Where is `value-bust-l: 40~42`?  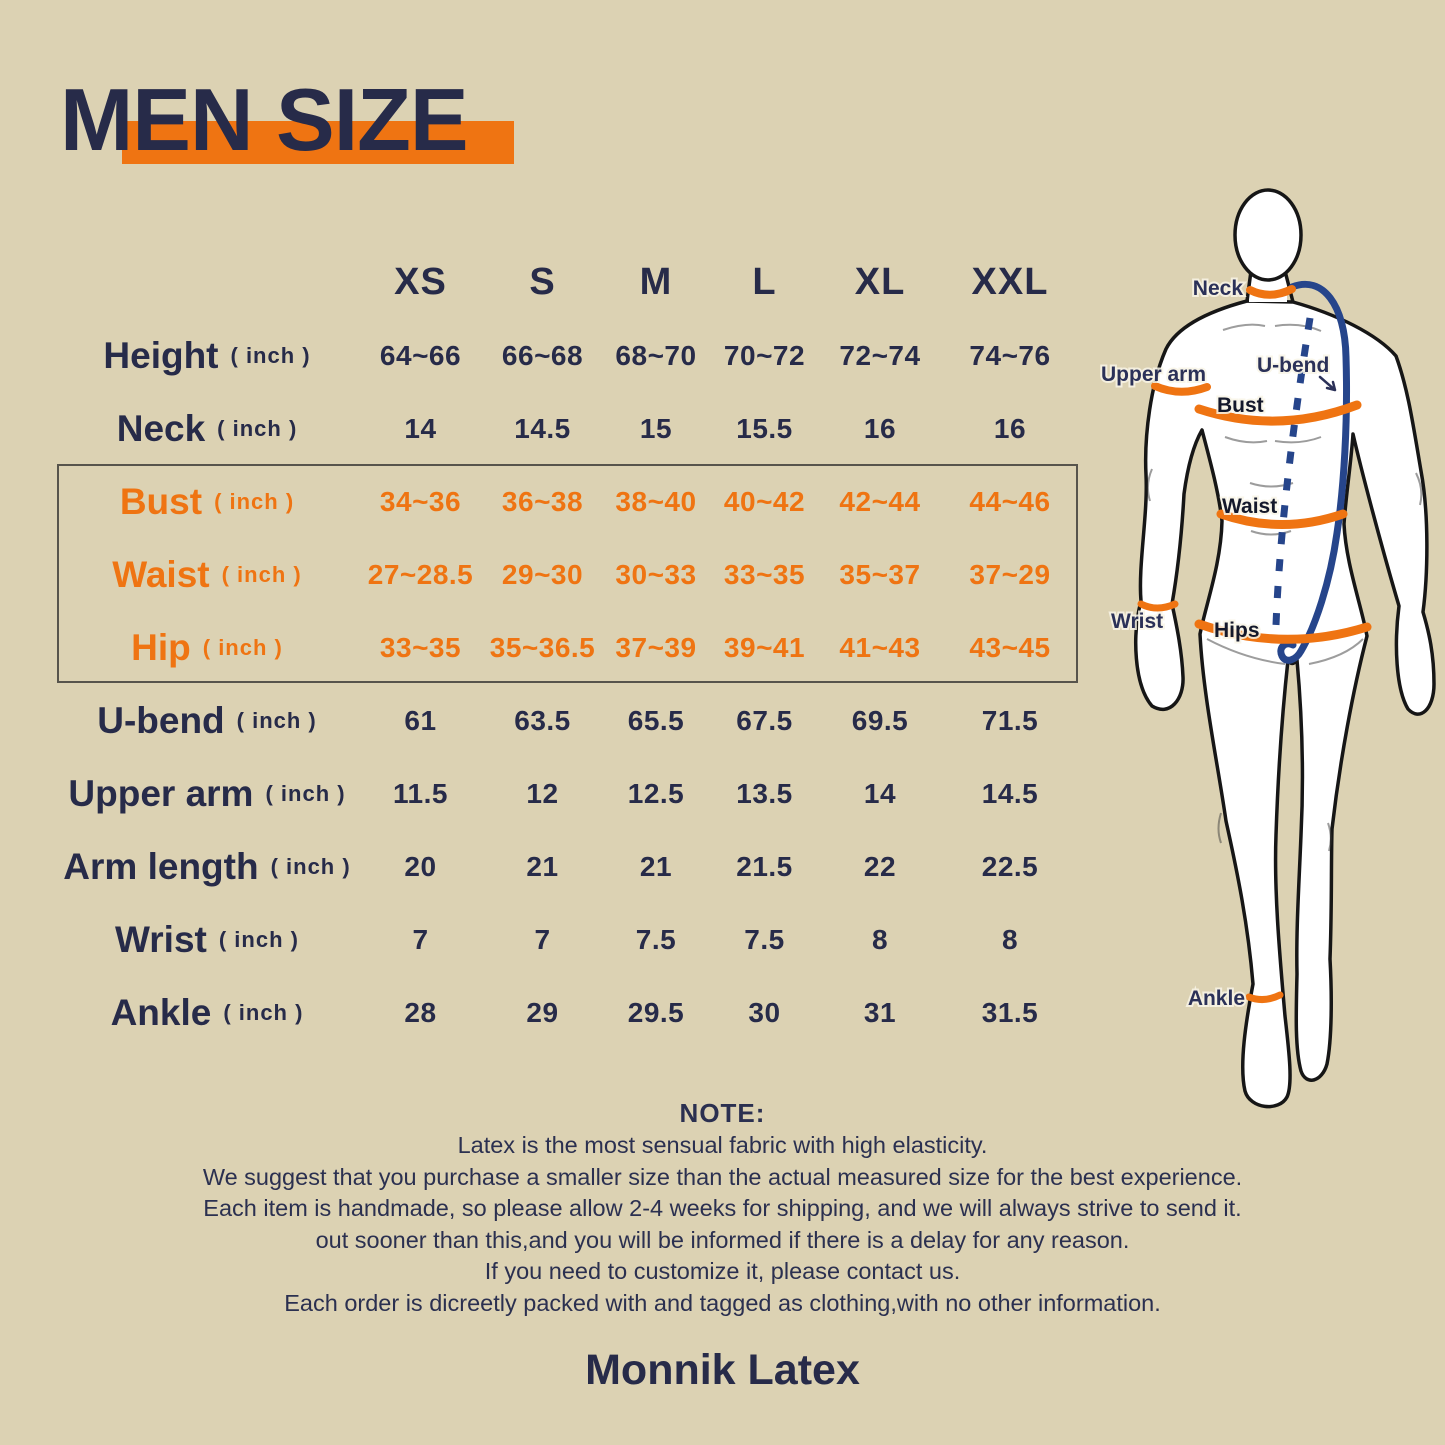
value-bust-l: 40~42 is located at coordinates (764, 501).